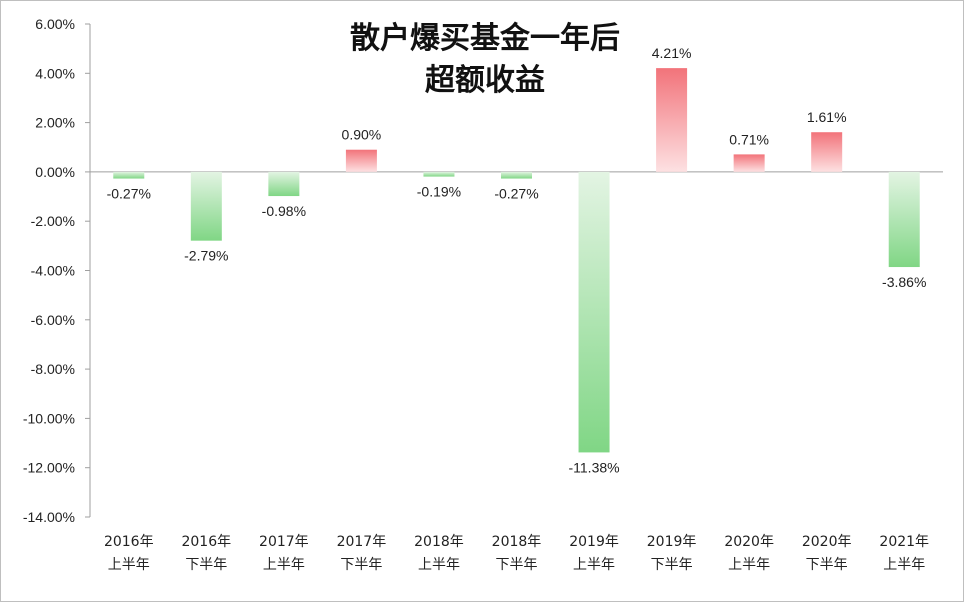 The height and width of the screenshot is (602, 964). Describe the element at coordinates (439, 192) in the screenshot. I see `data-label: -0.19%` at that location.